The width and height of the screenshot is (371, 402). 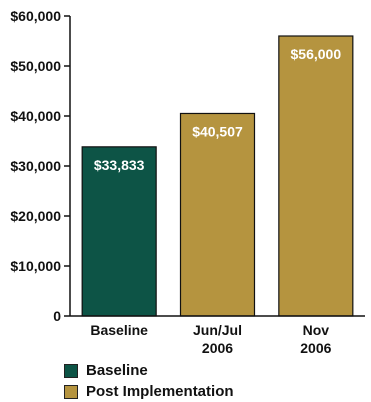 What do you see at coordinates (35, 16) in the screenshot?
I see `y-tick-label: $60,000` at bounding box center [35, 16].